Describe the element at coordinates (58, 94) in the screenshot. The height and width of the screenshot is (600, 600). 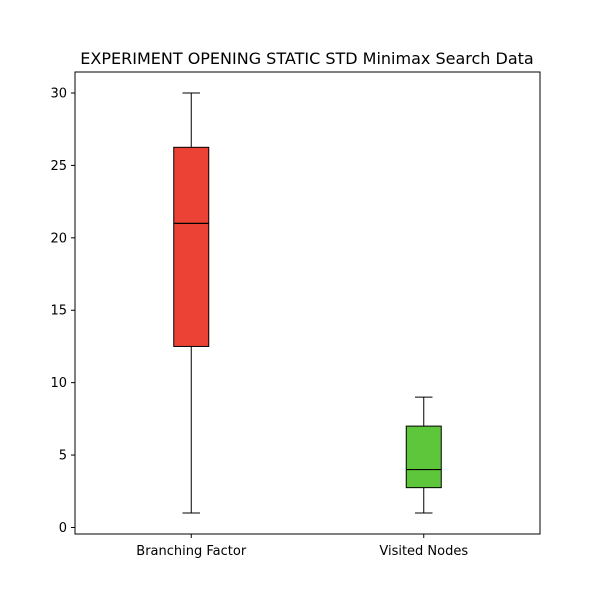
I see `y-tick-label: 30` at that location.